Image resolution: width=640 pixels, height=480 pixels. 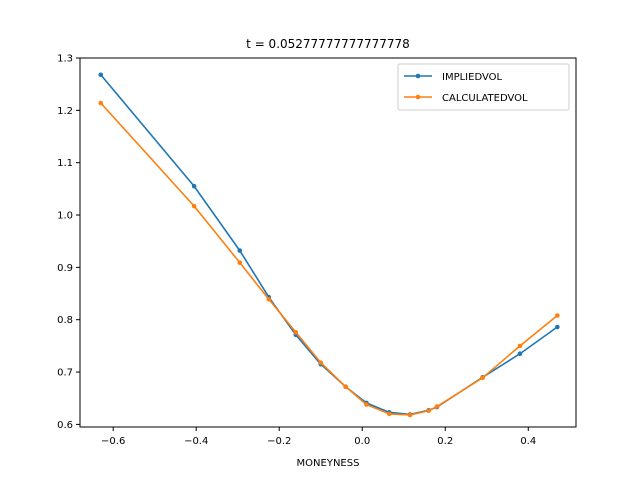 What do you see at coordinates (65, 320) in the screenshot?
I see `y-tick-label: 0.8` at bounding box center [65, 320].